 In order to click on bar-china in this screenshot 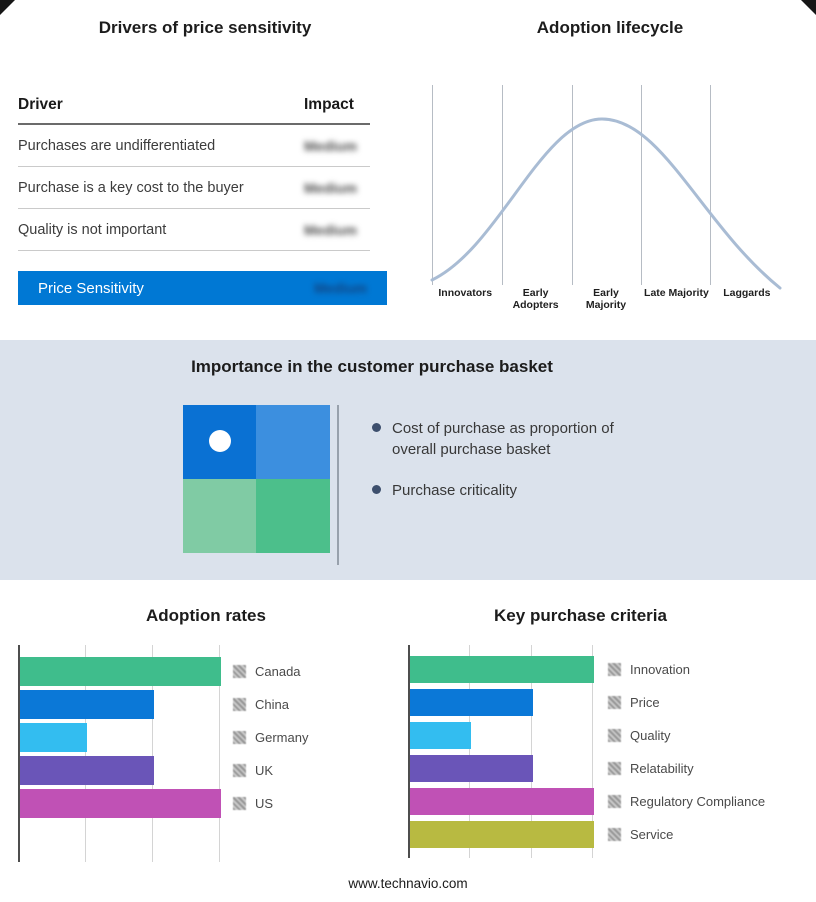, I will do `click(87, 704)`.